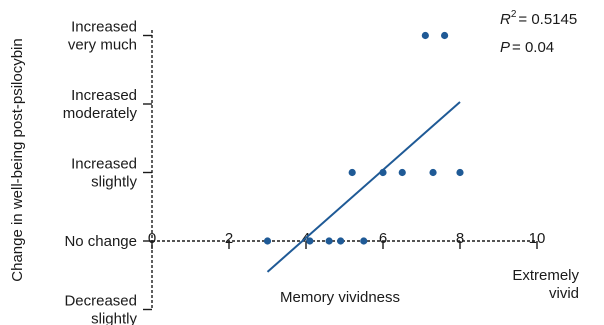 This screenshot has height=325, width=604. I want to click on x-tick-label: 8, so click(460, 238).